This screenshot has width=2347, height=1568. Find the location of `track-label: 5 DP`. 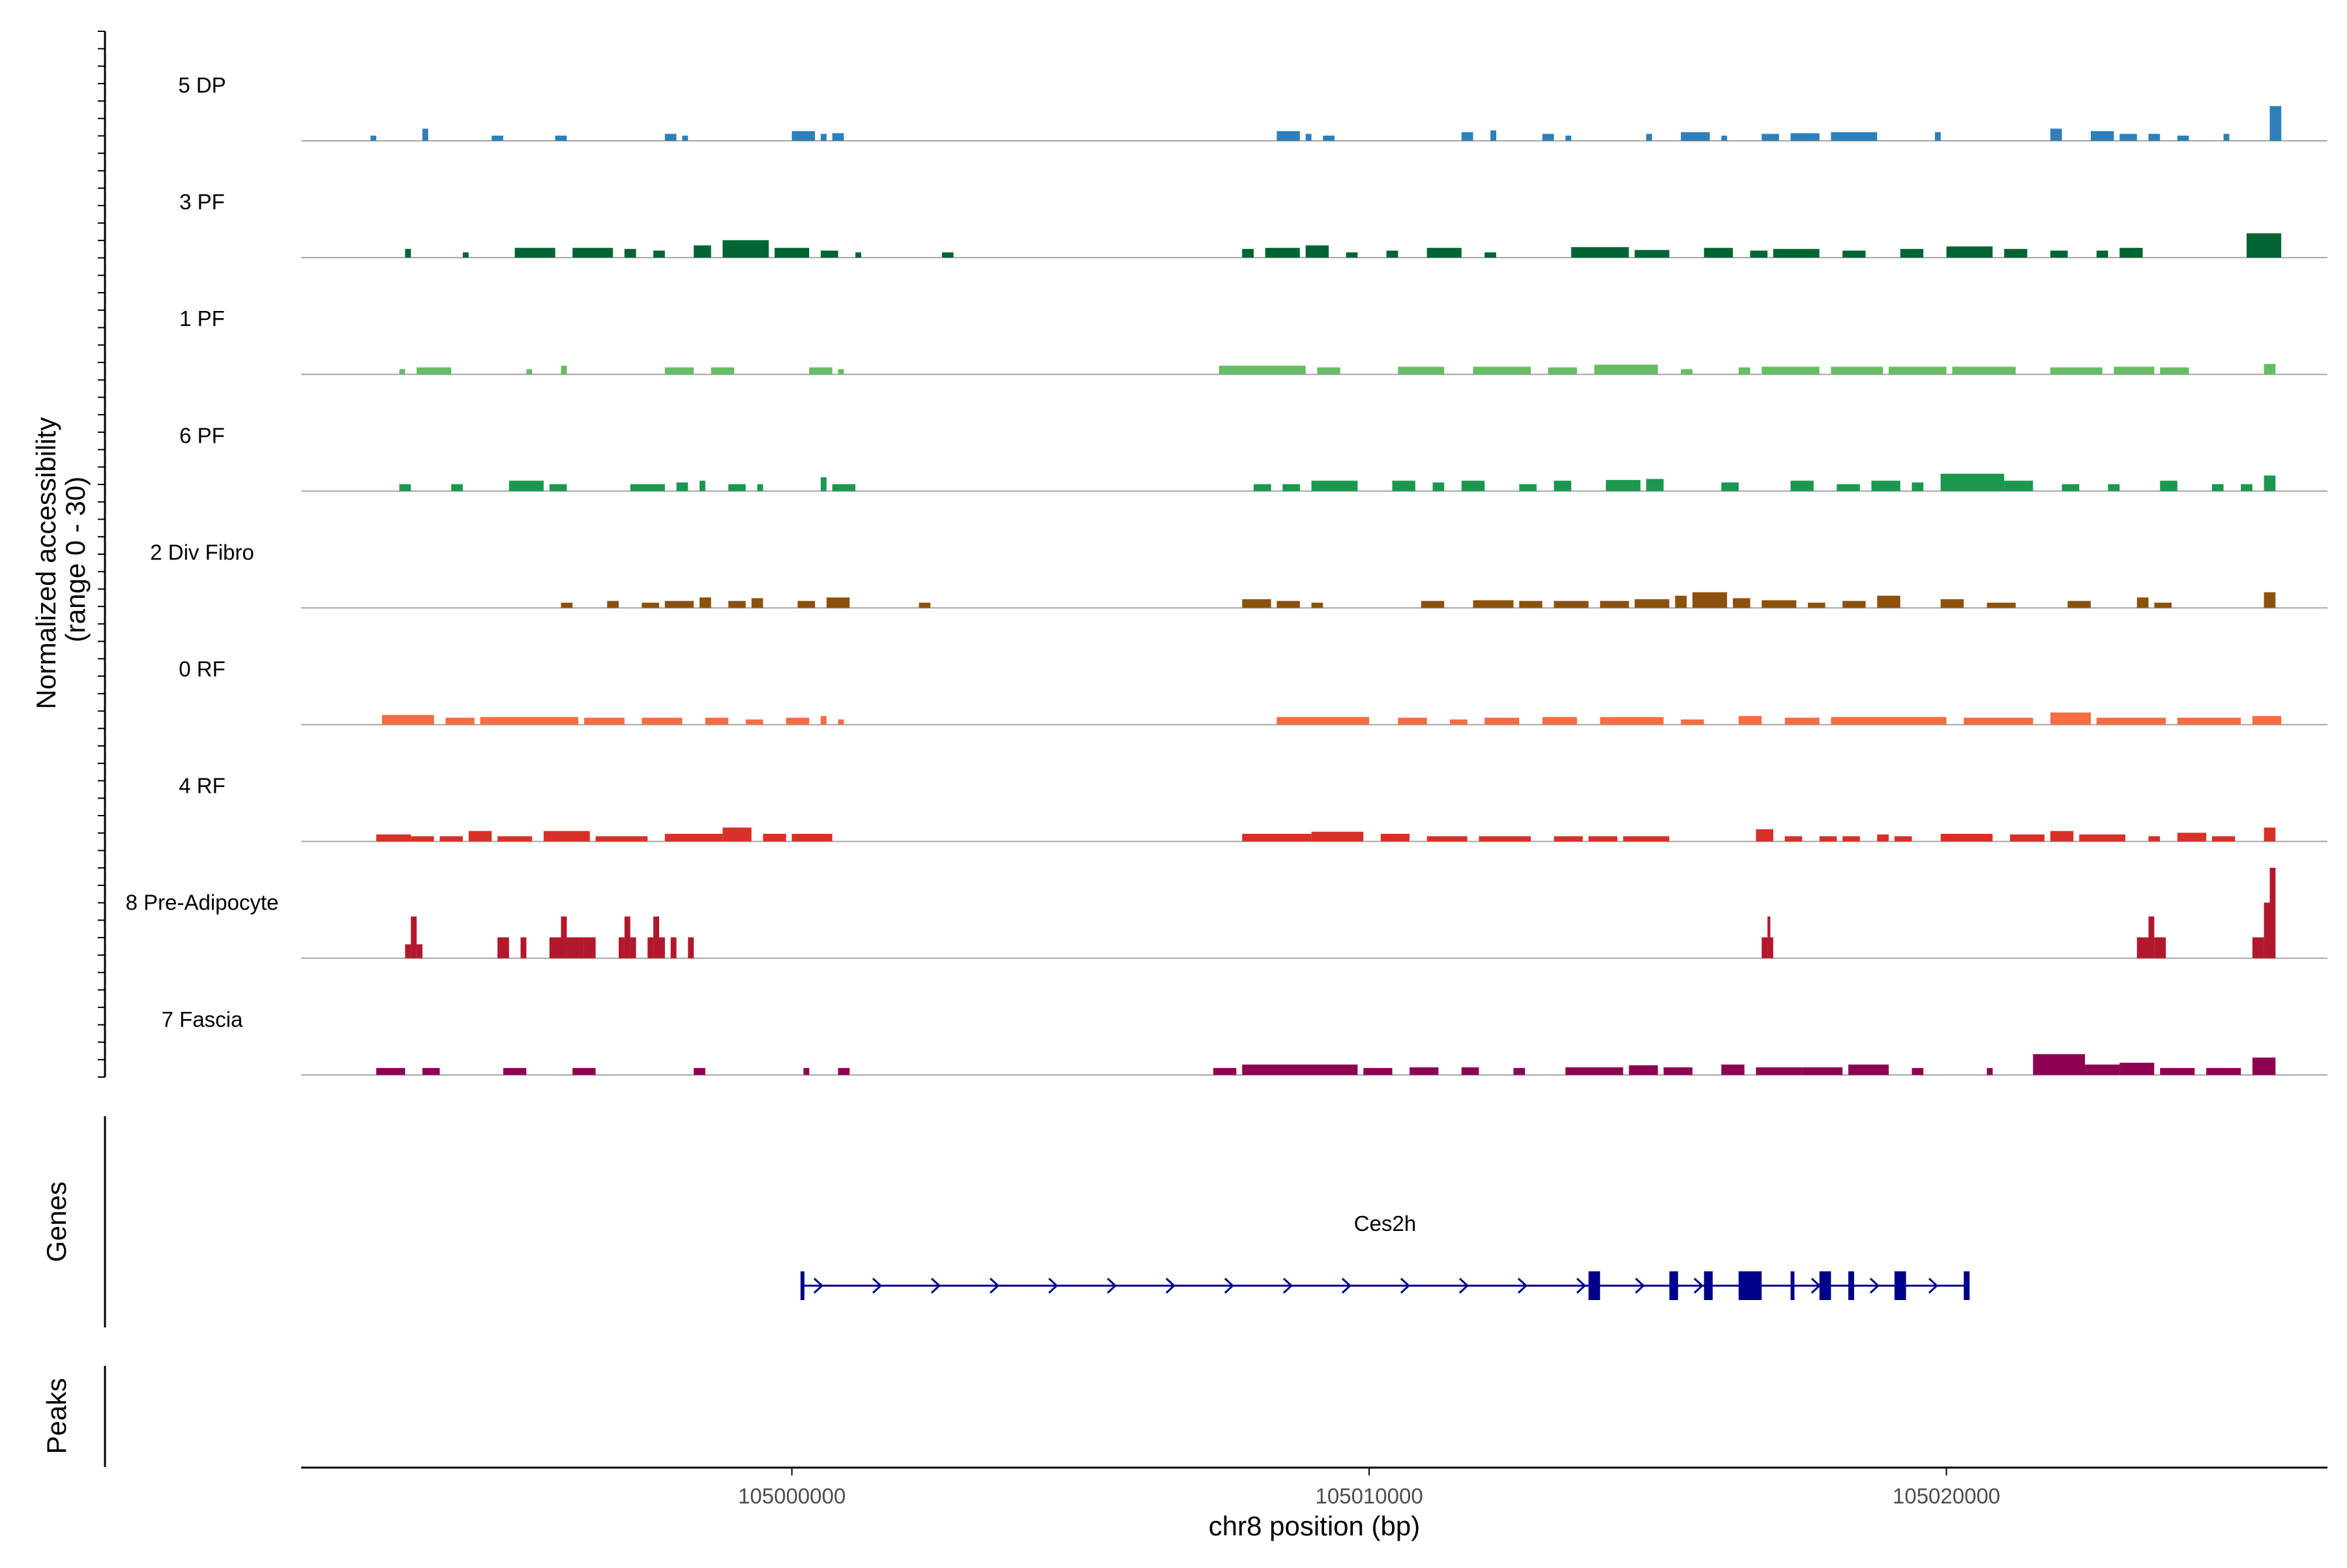

track-label: 5 DP is located at coordinates (202, 85).